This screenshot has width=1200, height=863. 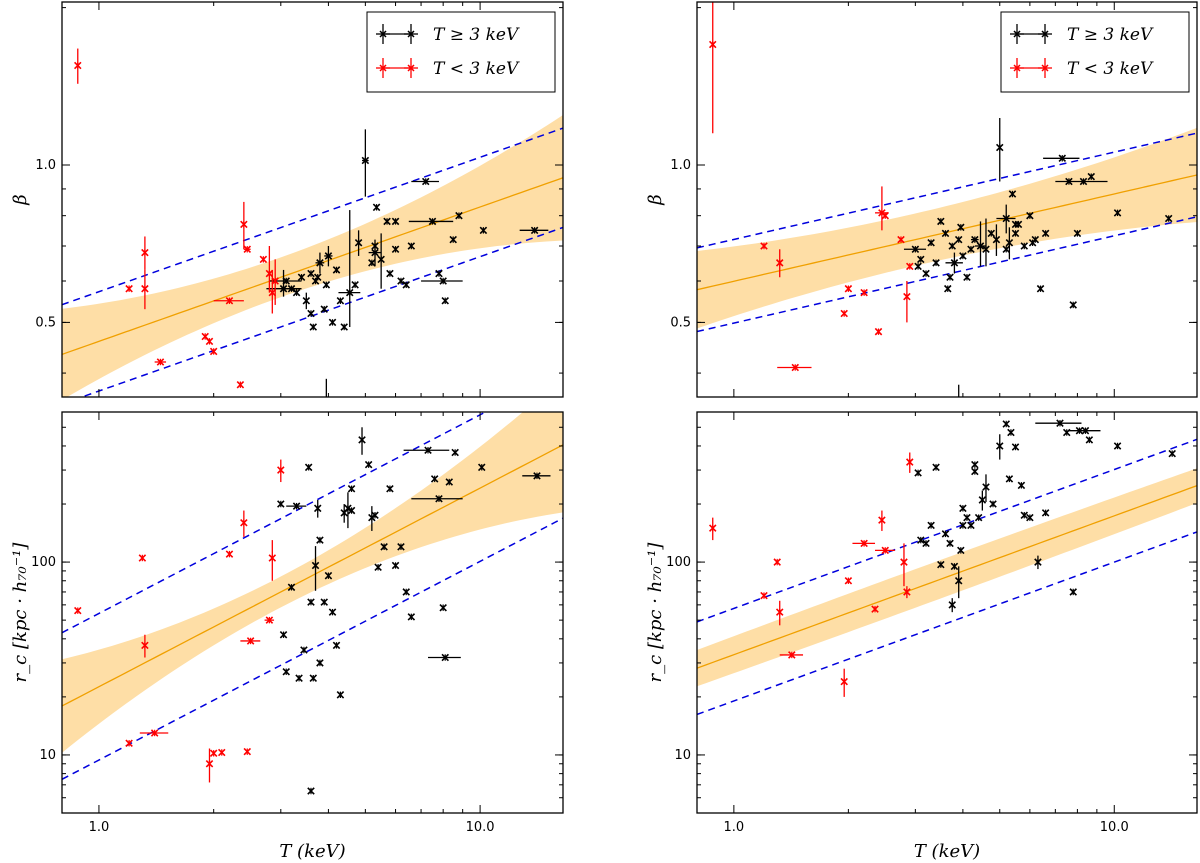 What do you see at coordinates (312, 851) in the screenshot?
I see `x-axis-label: T (keV)` at bounding box center [312, 851].